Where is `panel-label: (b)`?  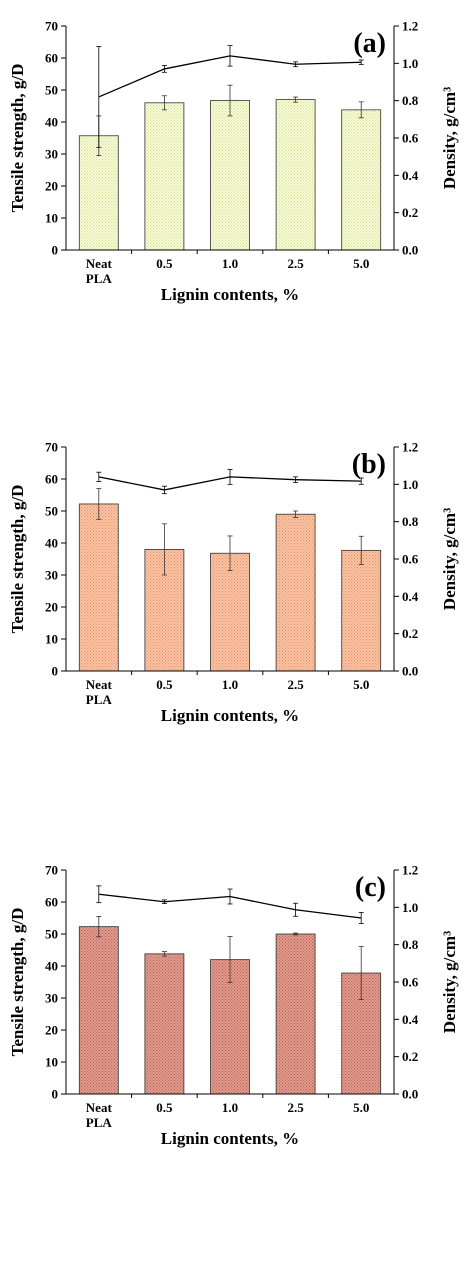
panel-label: (b) is located at coordinates (369, 464).